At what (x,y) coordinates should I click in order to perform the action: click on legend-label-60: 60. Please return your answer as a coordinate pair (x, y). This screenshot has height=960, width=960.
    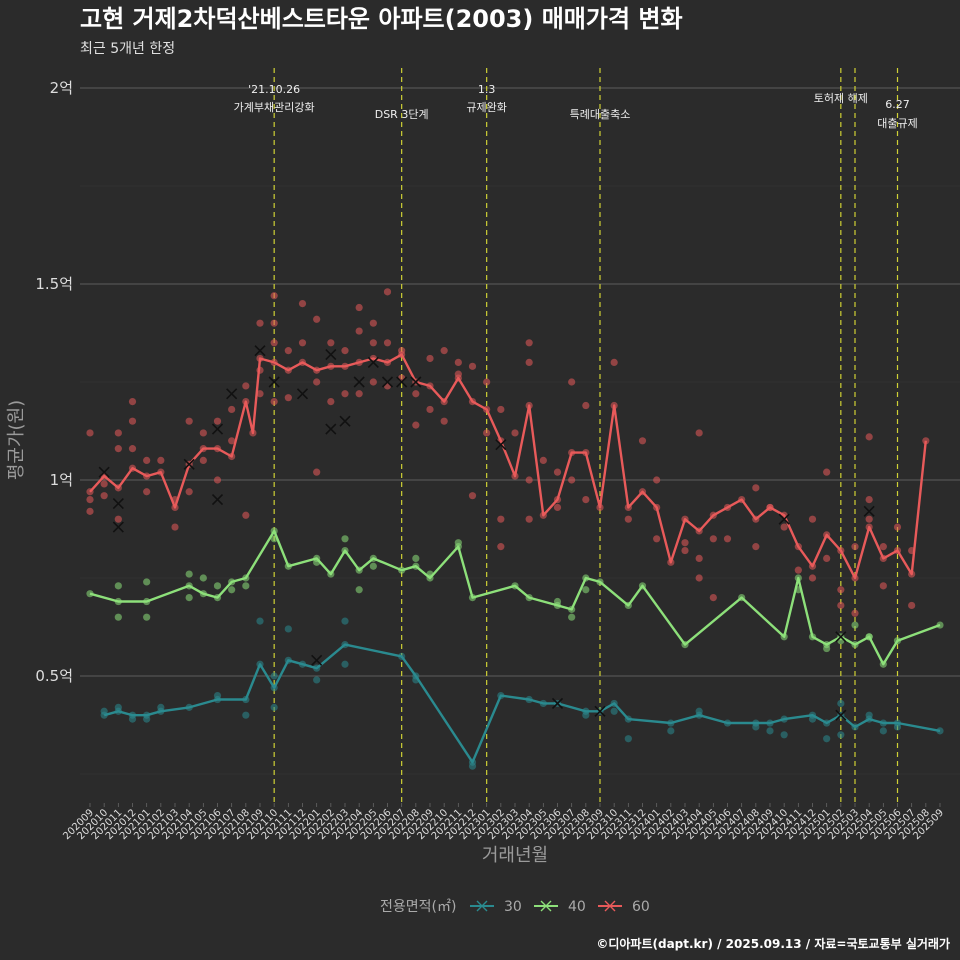
    Looking at the image, I should click on (641, 907).